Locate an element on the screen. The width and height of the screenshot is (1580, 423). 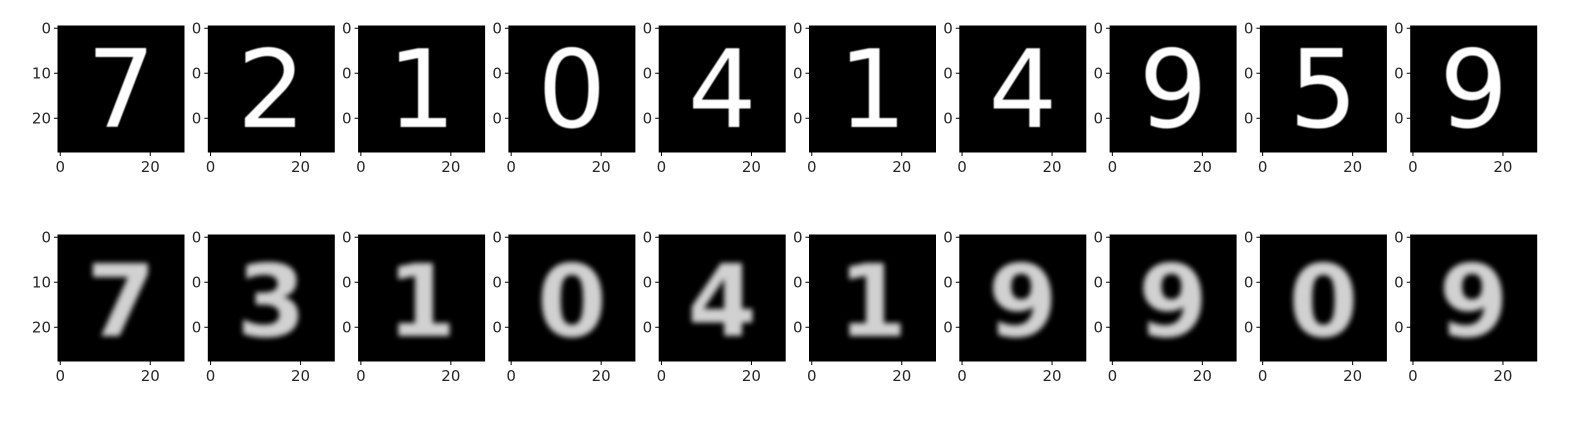
digit-glyph: 2 is located at coordinates (271, 90).